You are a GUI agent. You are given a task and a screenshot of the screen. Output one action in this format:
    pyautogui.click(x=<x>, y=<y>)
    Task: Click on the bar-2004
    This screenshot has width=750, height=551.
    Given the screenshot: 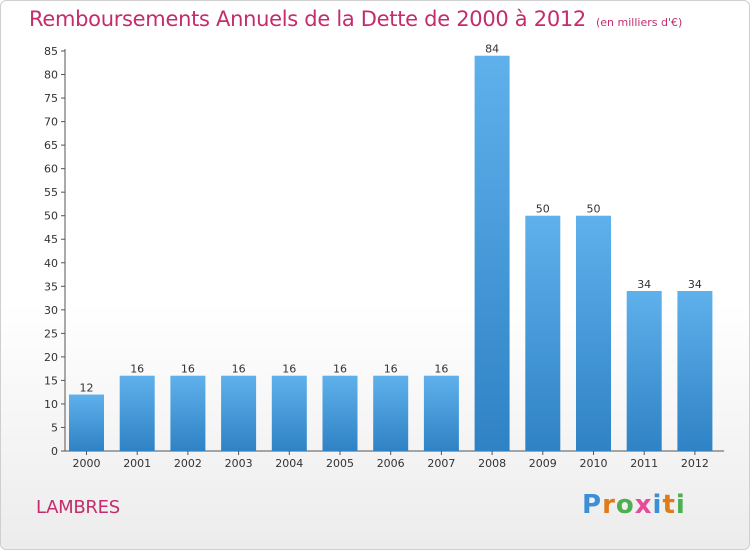 What is the action you would take?
    pyautogui.click(x=289, y=413)
    